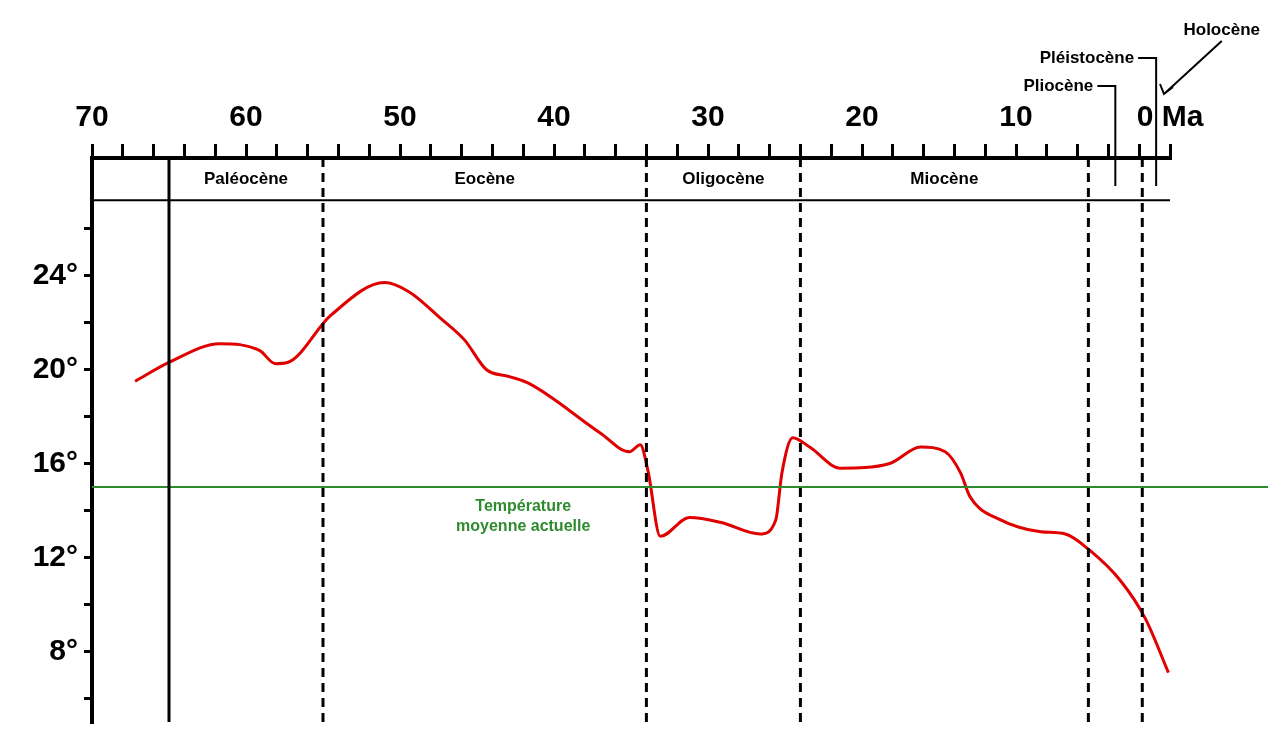  Describe the element at coordinates (944, 178) in the screenshot. I see `annotation: Miocène` at that location.